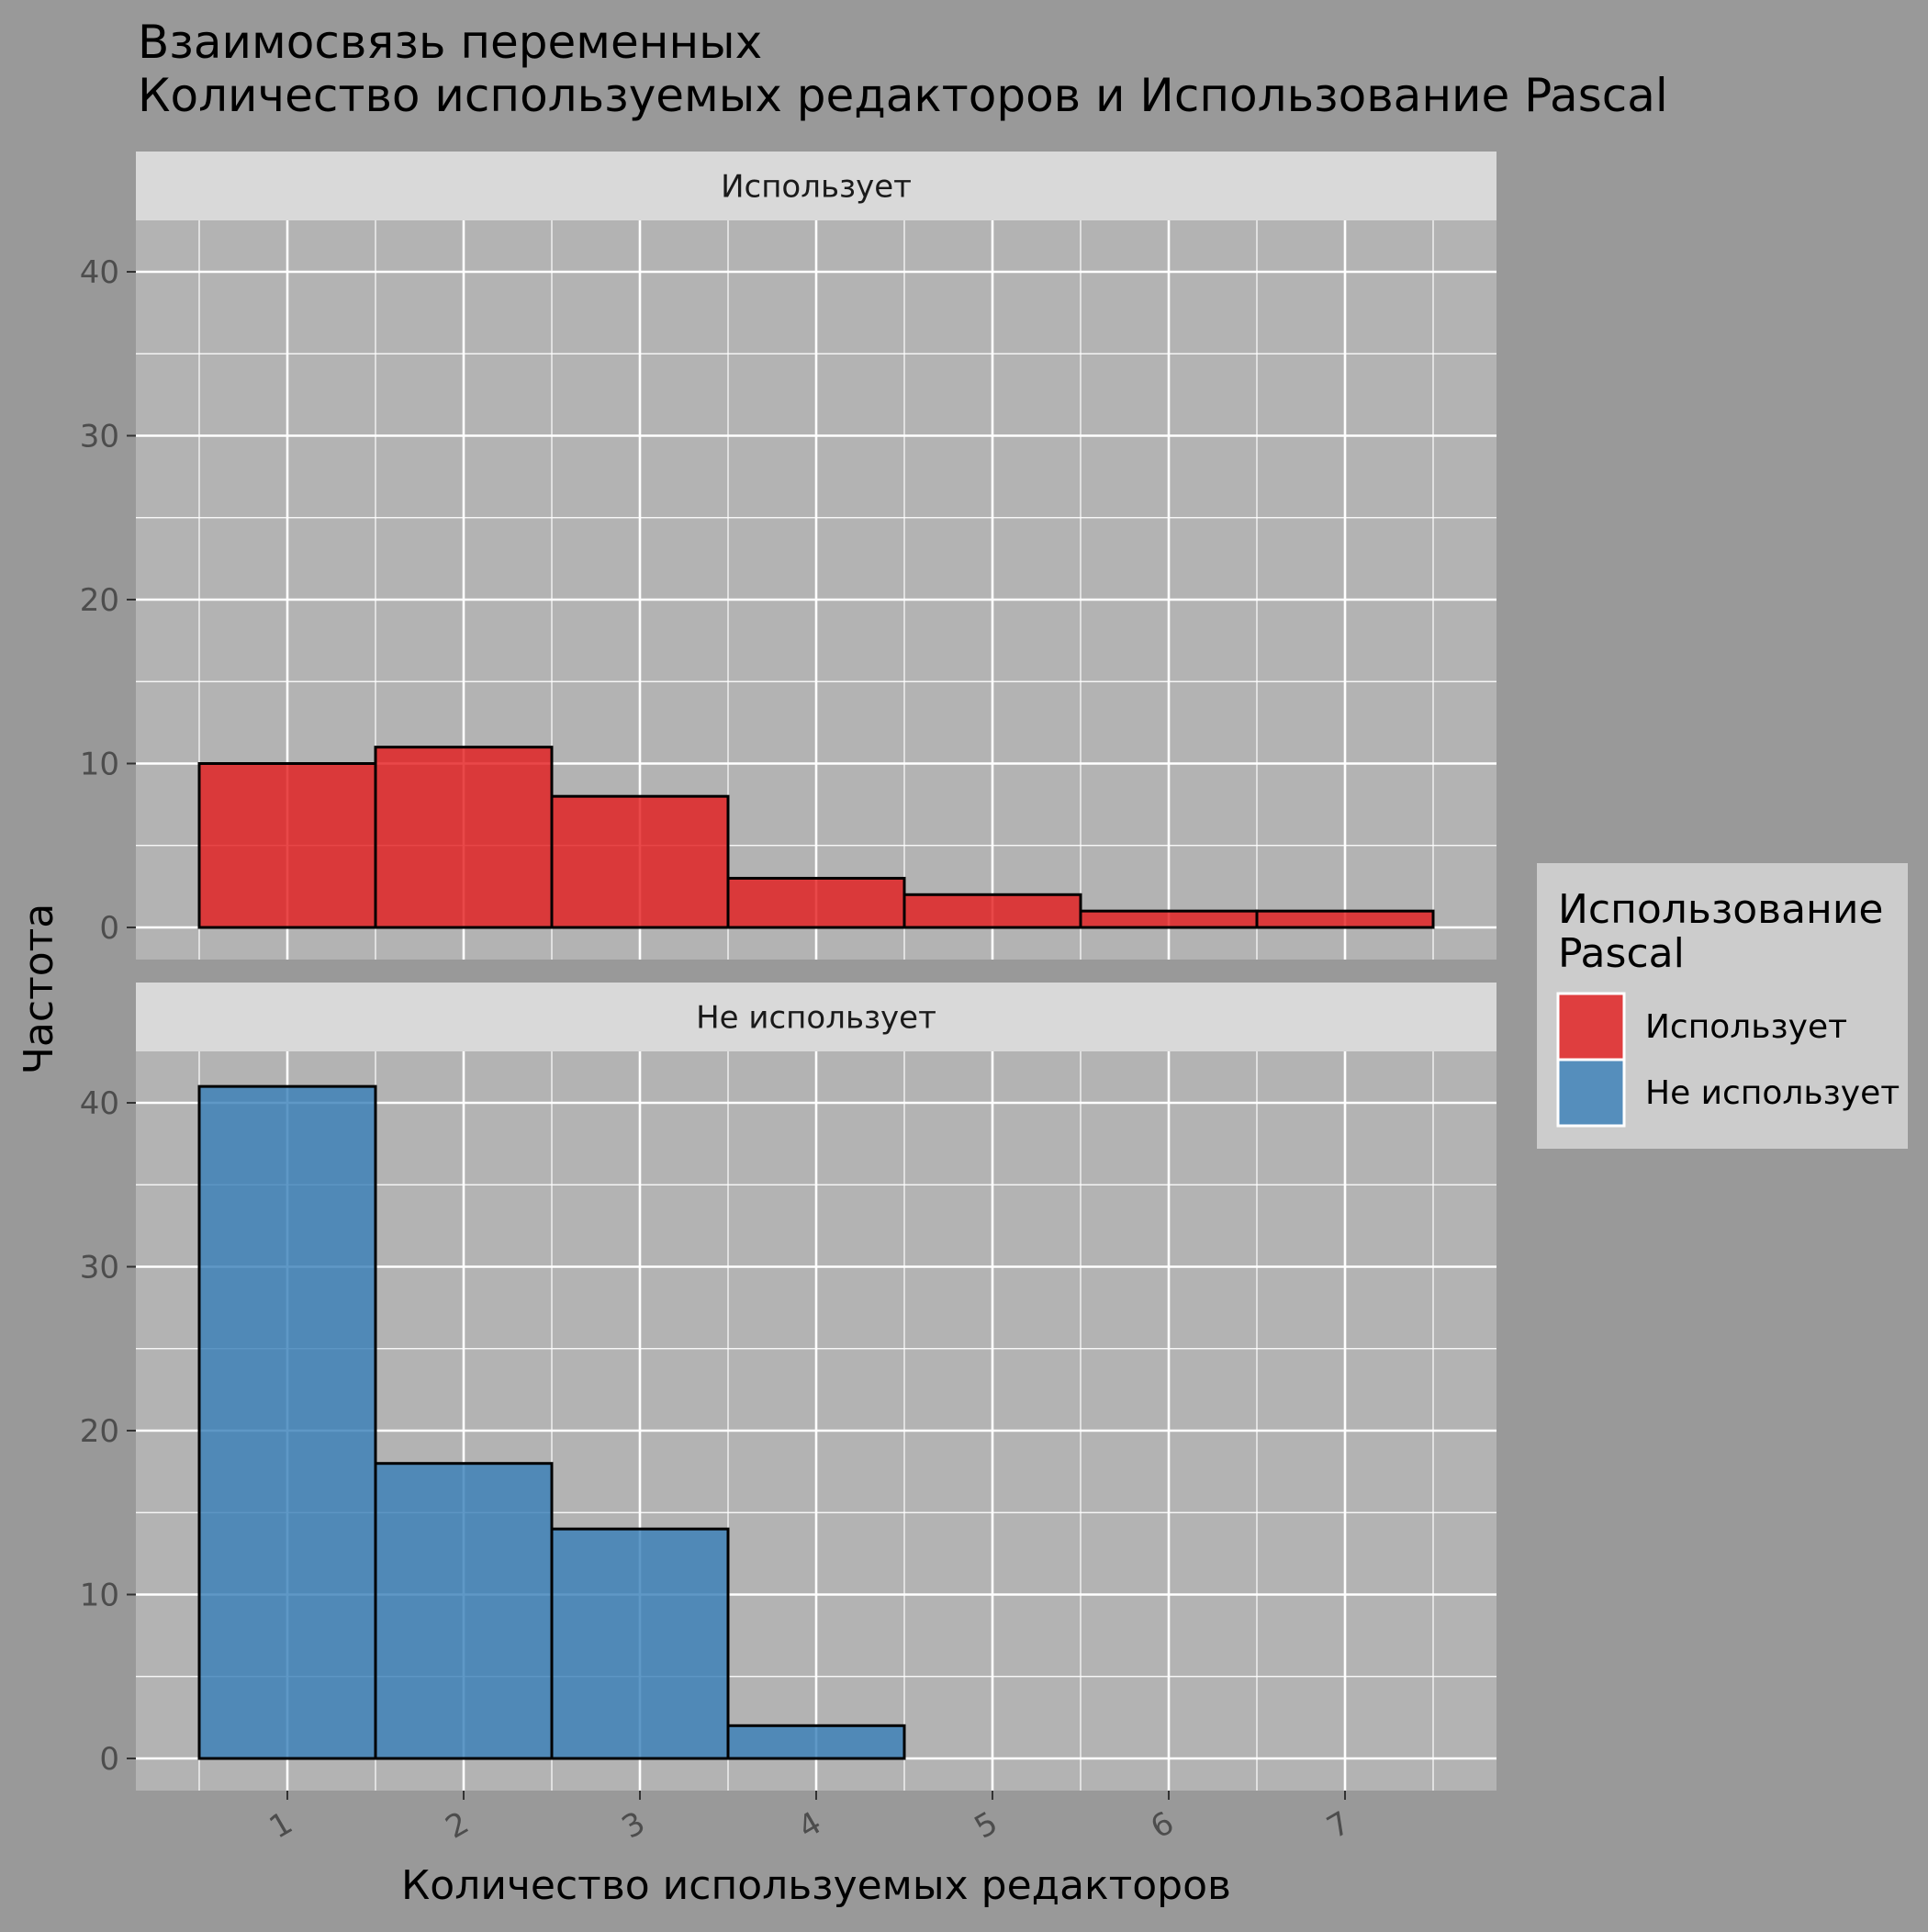  I want to click on x-tick-label: 2, so click(458, 1825).